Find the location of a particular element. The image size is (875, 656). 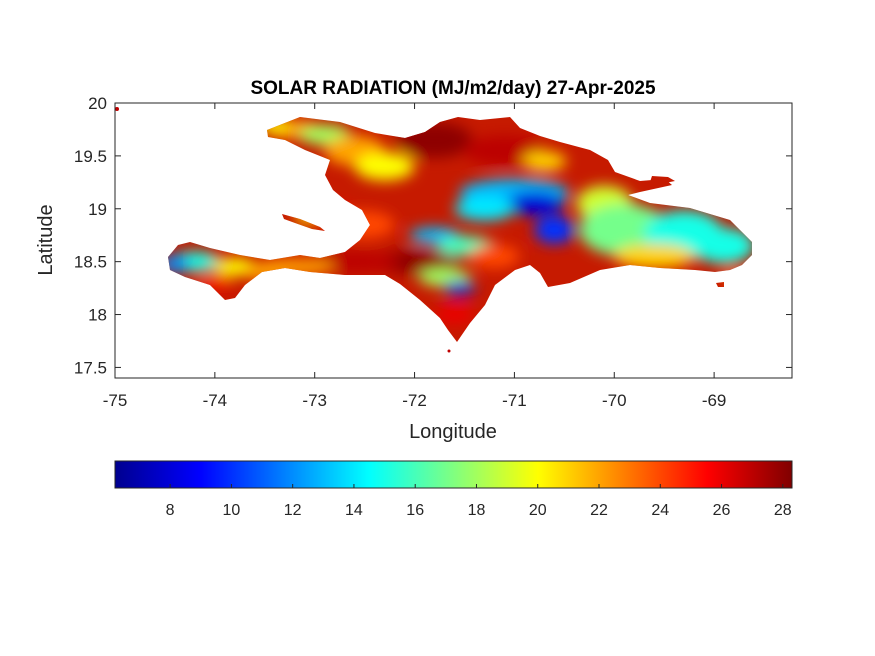

colorbar-tick-label: 20 is located at coordinates (538, 510).